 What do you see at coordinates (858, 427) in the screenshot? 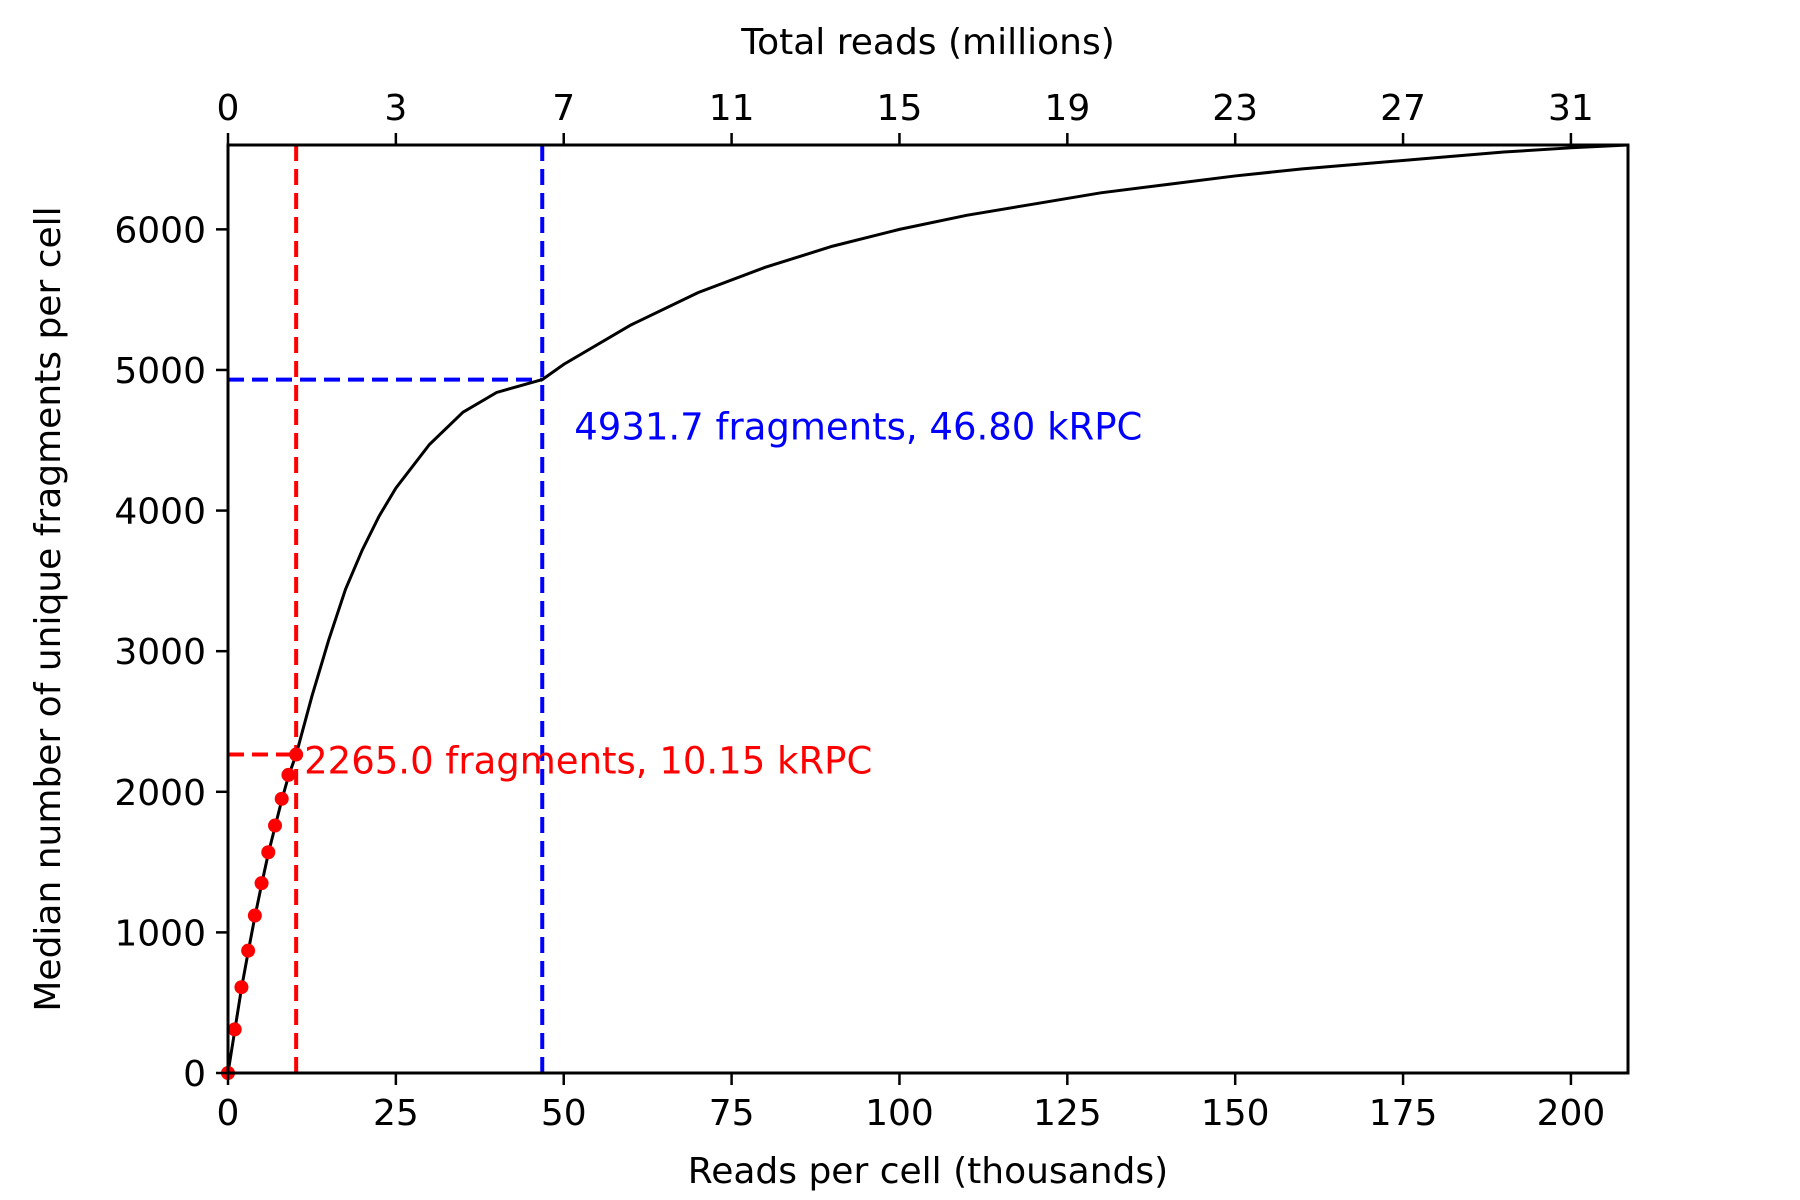
I see `annotation-high: 4931.7 fragments, 46.80 kRPC` at bounding box center [858, 427].